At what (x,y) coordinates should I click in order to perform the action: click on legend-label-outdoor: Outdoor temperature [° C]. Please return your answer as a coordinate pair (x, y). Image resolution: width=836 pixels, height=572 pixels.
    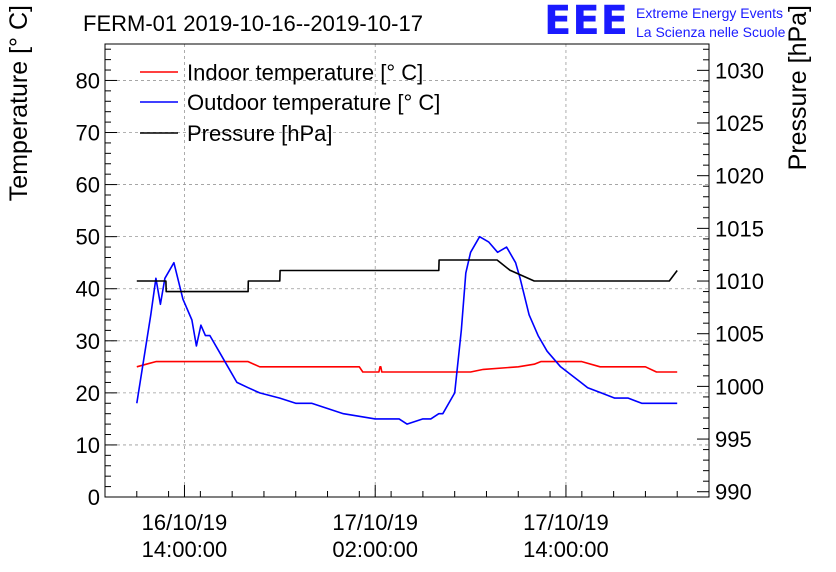
    Looking at the image, I should click on (313, 102).